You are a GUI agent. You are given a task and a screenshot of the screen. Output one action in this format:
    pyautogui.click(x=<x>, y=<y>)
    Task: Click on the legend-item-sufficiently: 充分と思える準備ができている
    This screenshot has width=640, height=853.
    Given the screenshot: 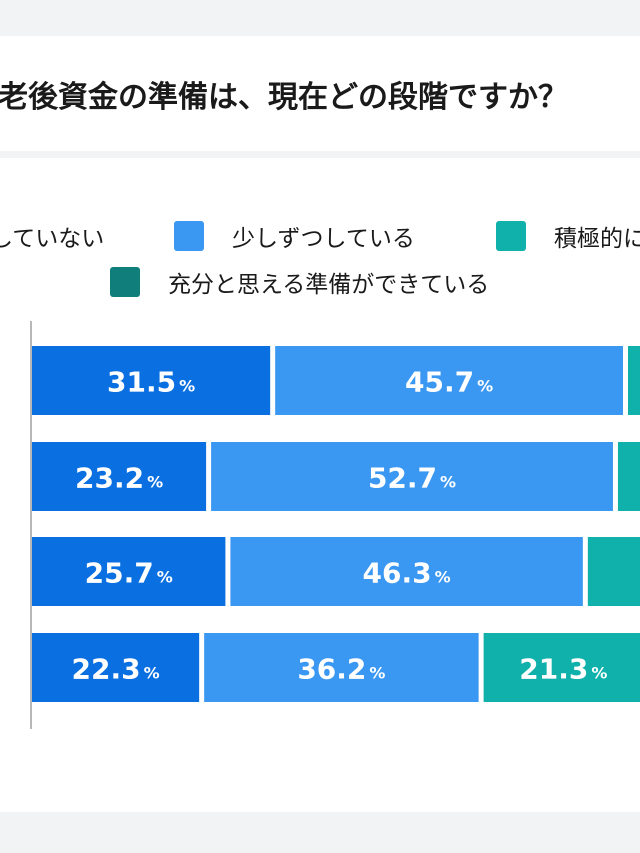 What is the action you would take?
    pyautogui.click(x=299, y=282)
    